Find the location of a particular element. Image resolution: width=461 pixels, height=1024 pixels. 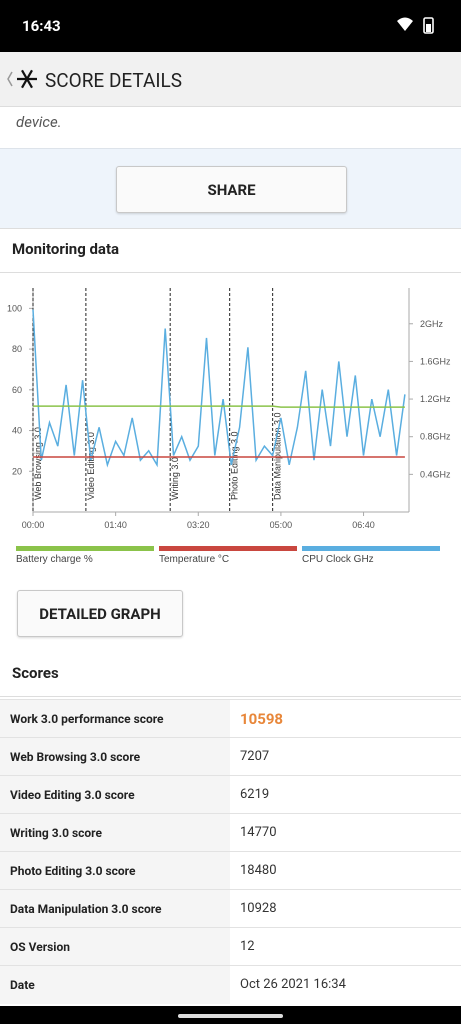

y-tick-label: 60 is located at coordinates (17, 390).